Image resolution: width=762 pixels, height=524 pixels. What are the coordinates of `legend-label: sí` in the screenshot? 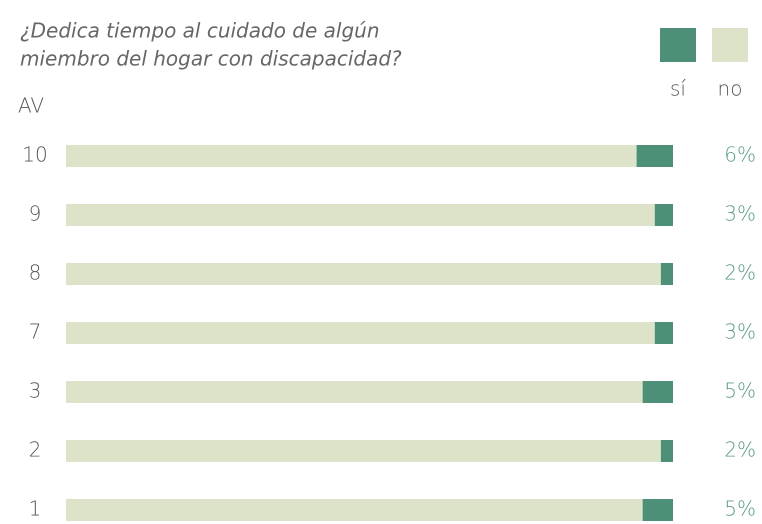 It's located at (678, 89).